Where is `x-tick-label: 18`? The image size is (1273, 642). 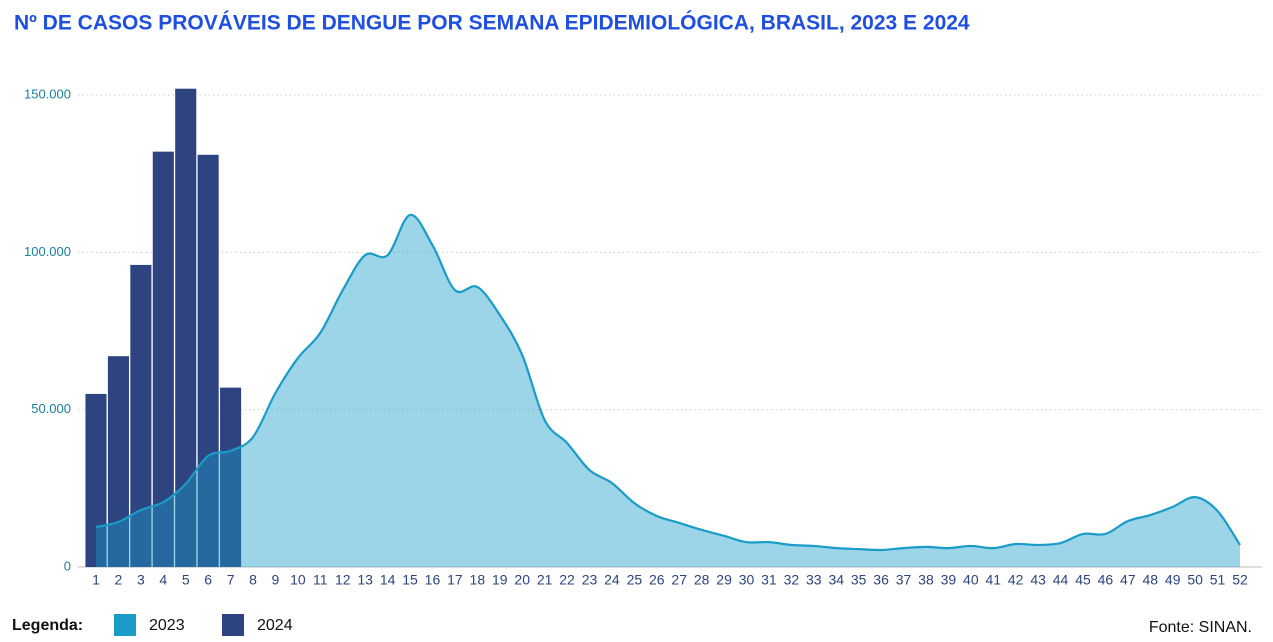
x-tick-label: 18 is located at coordinates (478, 580).